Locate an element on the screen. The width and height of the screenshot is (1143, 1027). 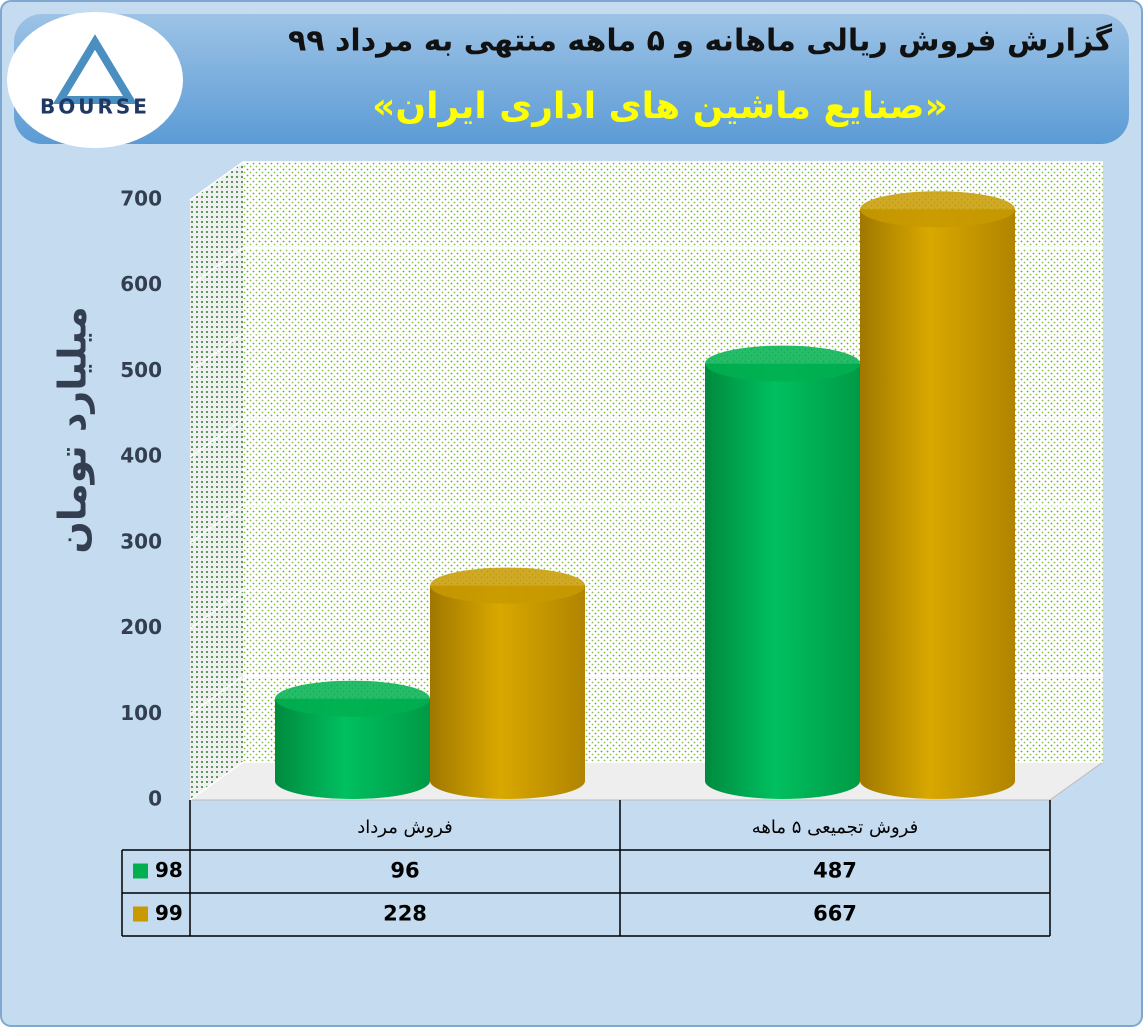
chart-subtitle: «صنایع ماشین های اداری ایران» is located at coordinates (660, 106).